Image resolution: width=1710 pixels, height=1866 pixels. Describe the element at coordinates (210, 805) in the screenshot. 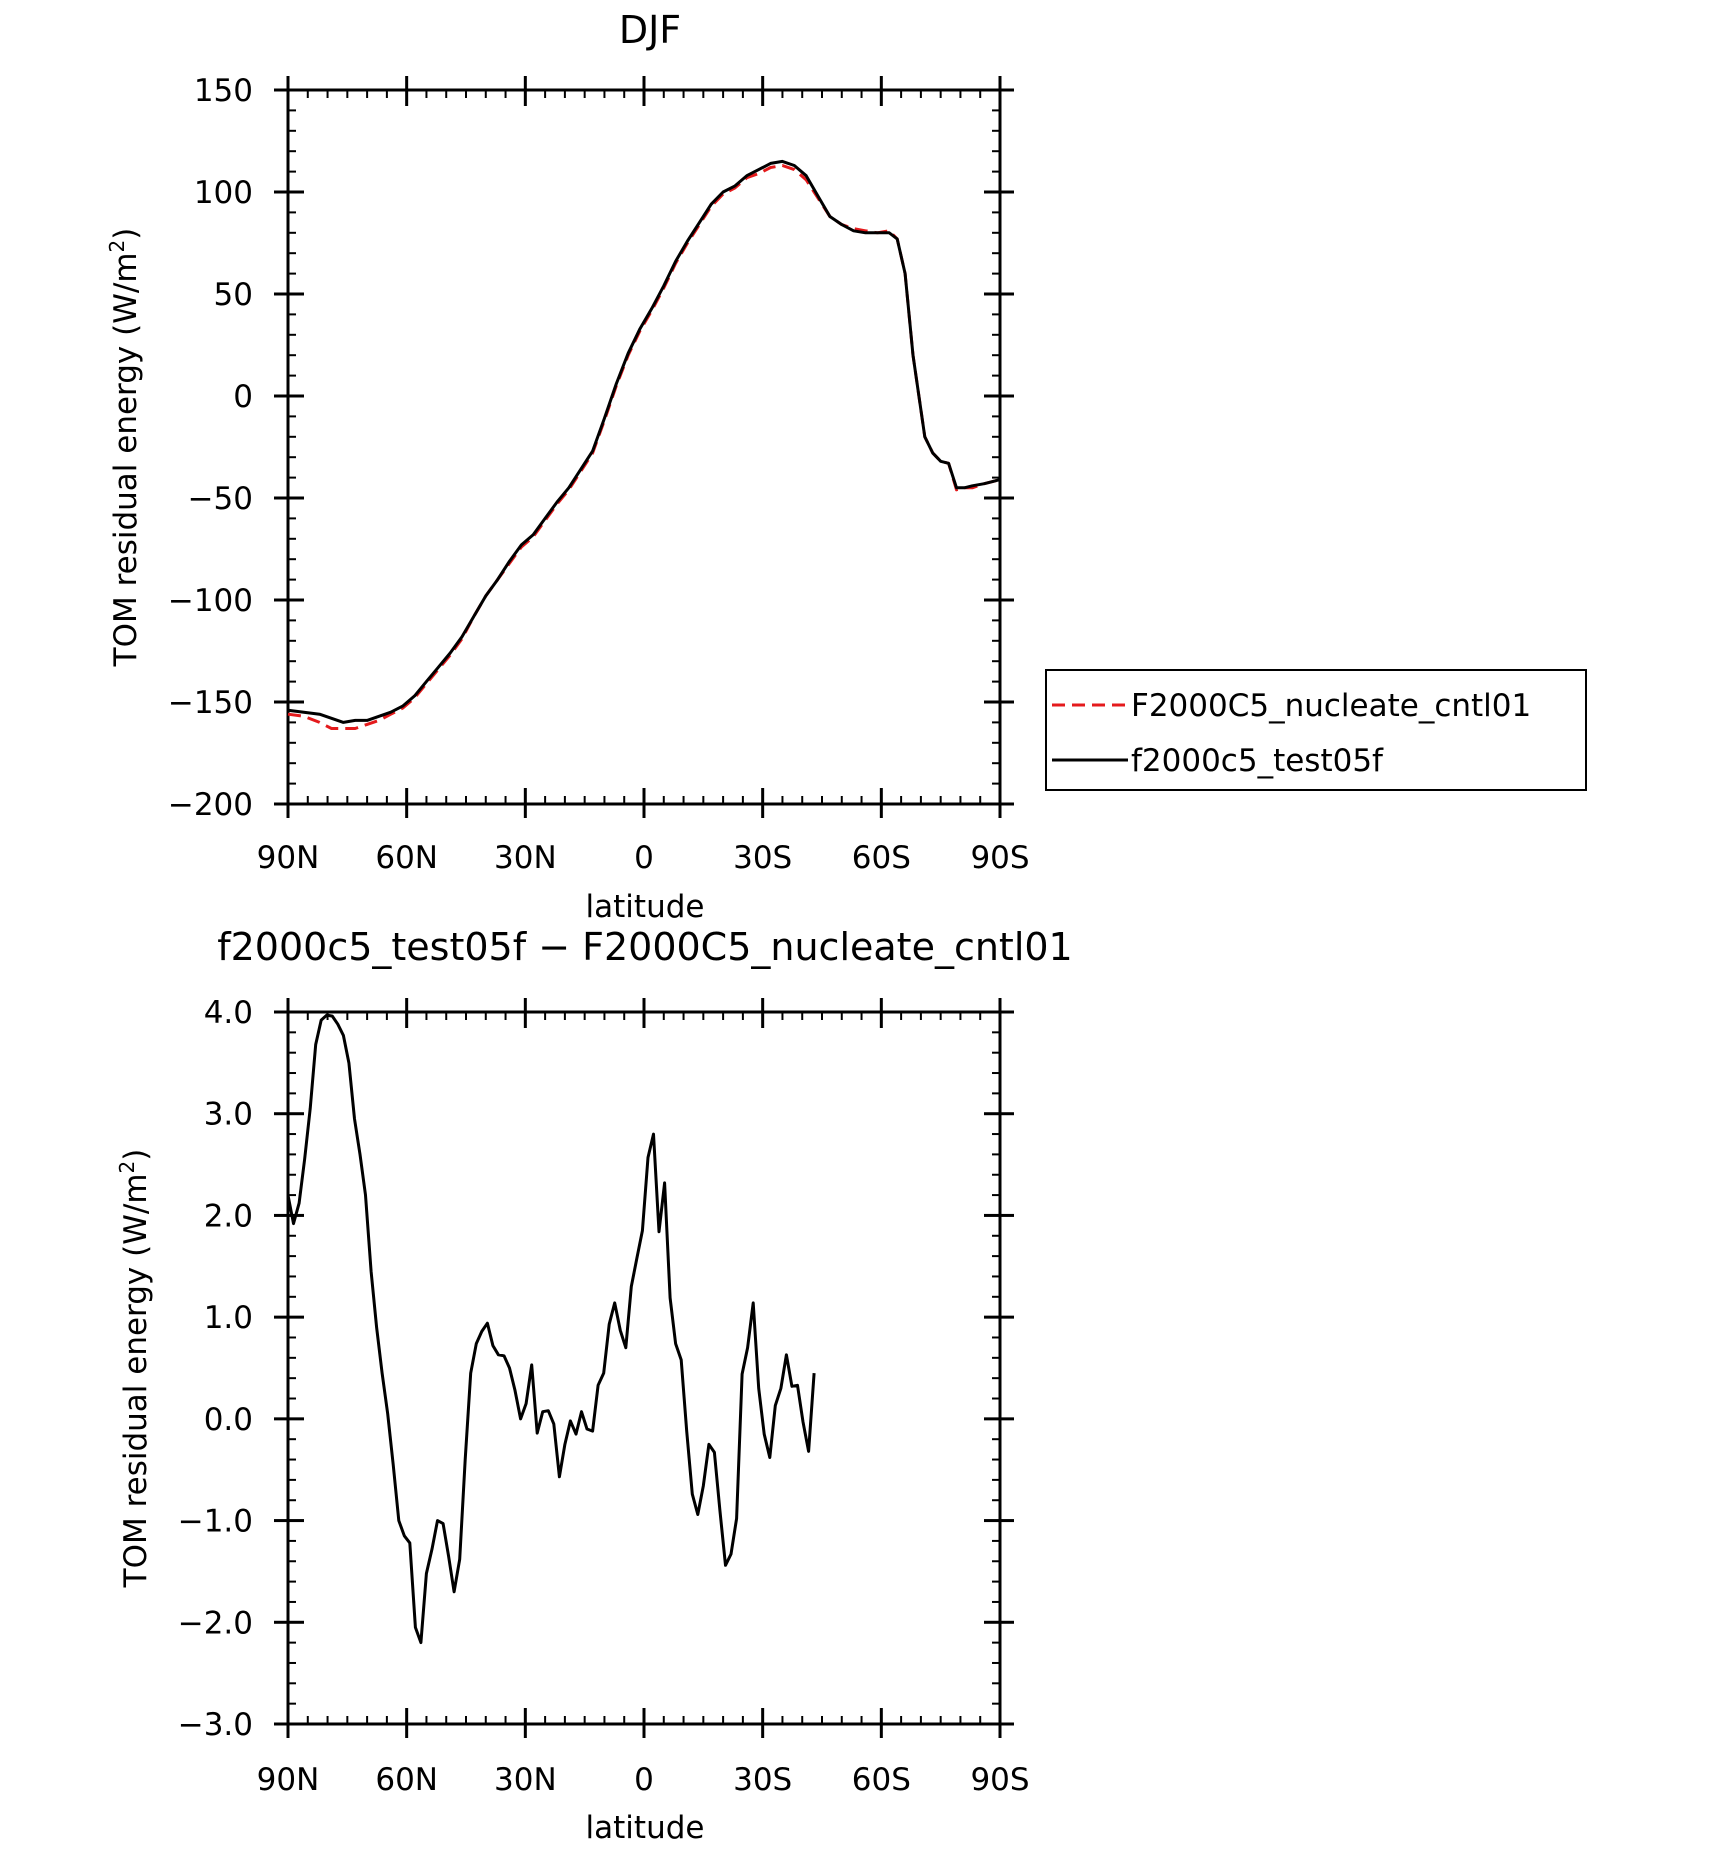

I see `y-tick-label: −200` at that location.